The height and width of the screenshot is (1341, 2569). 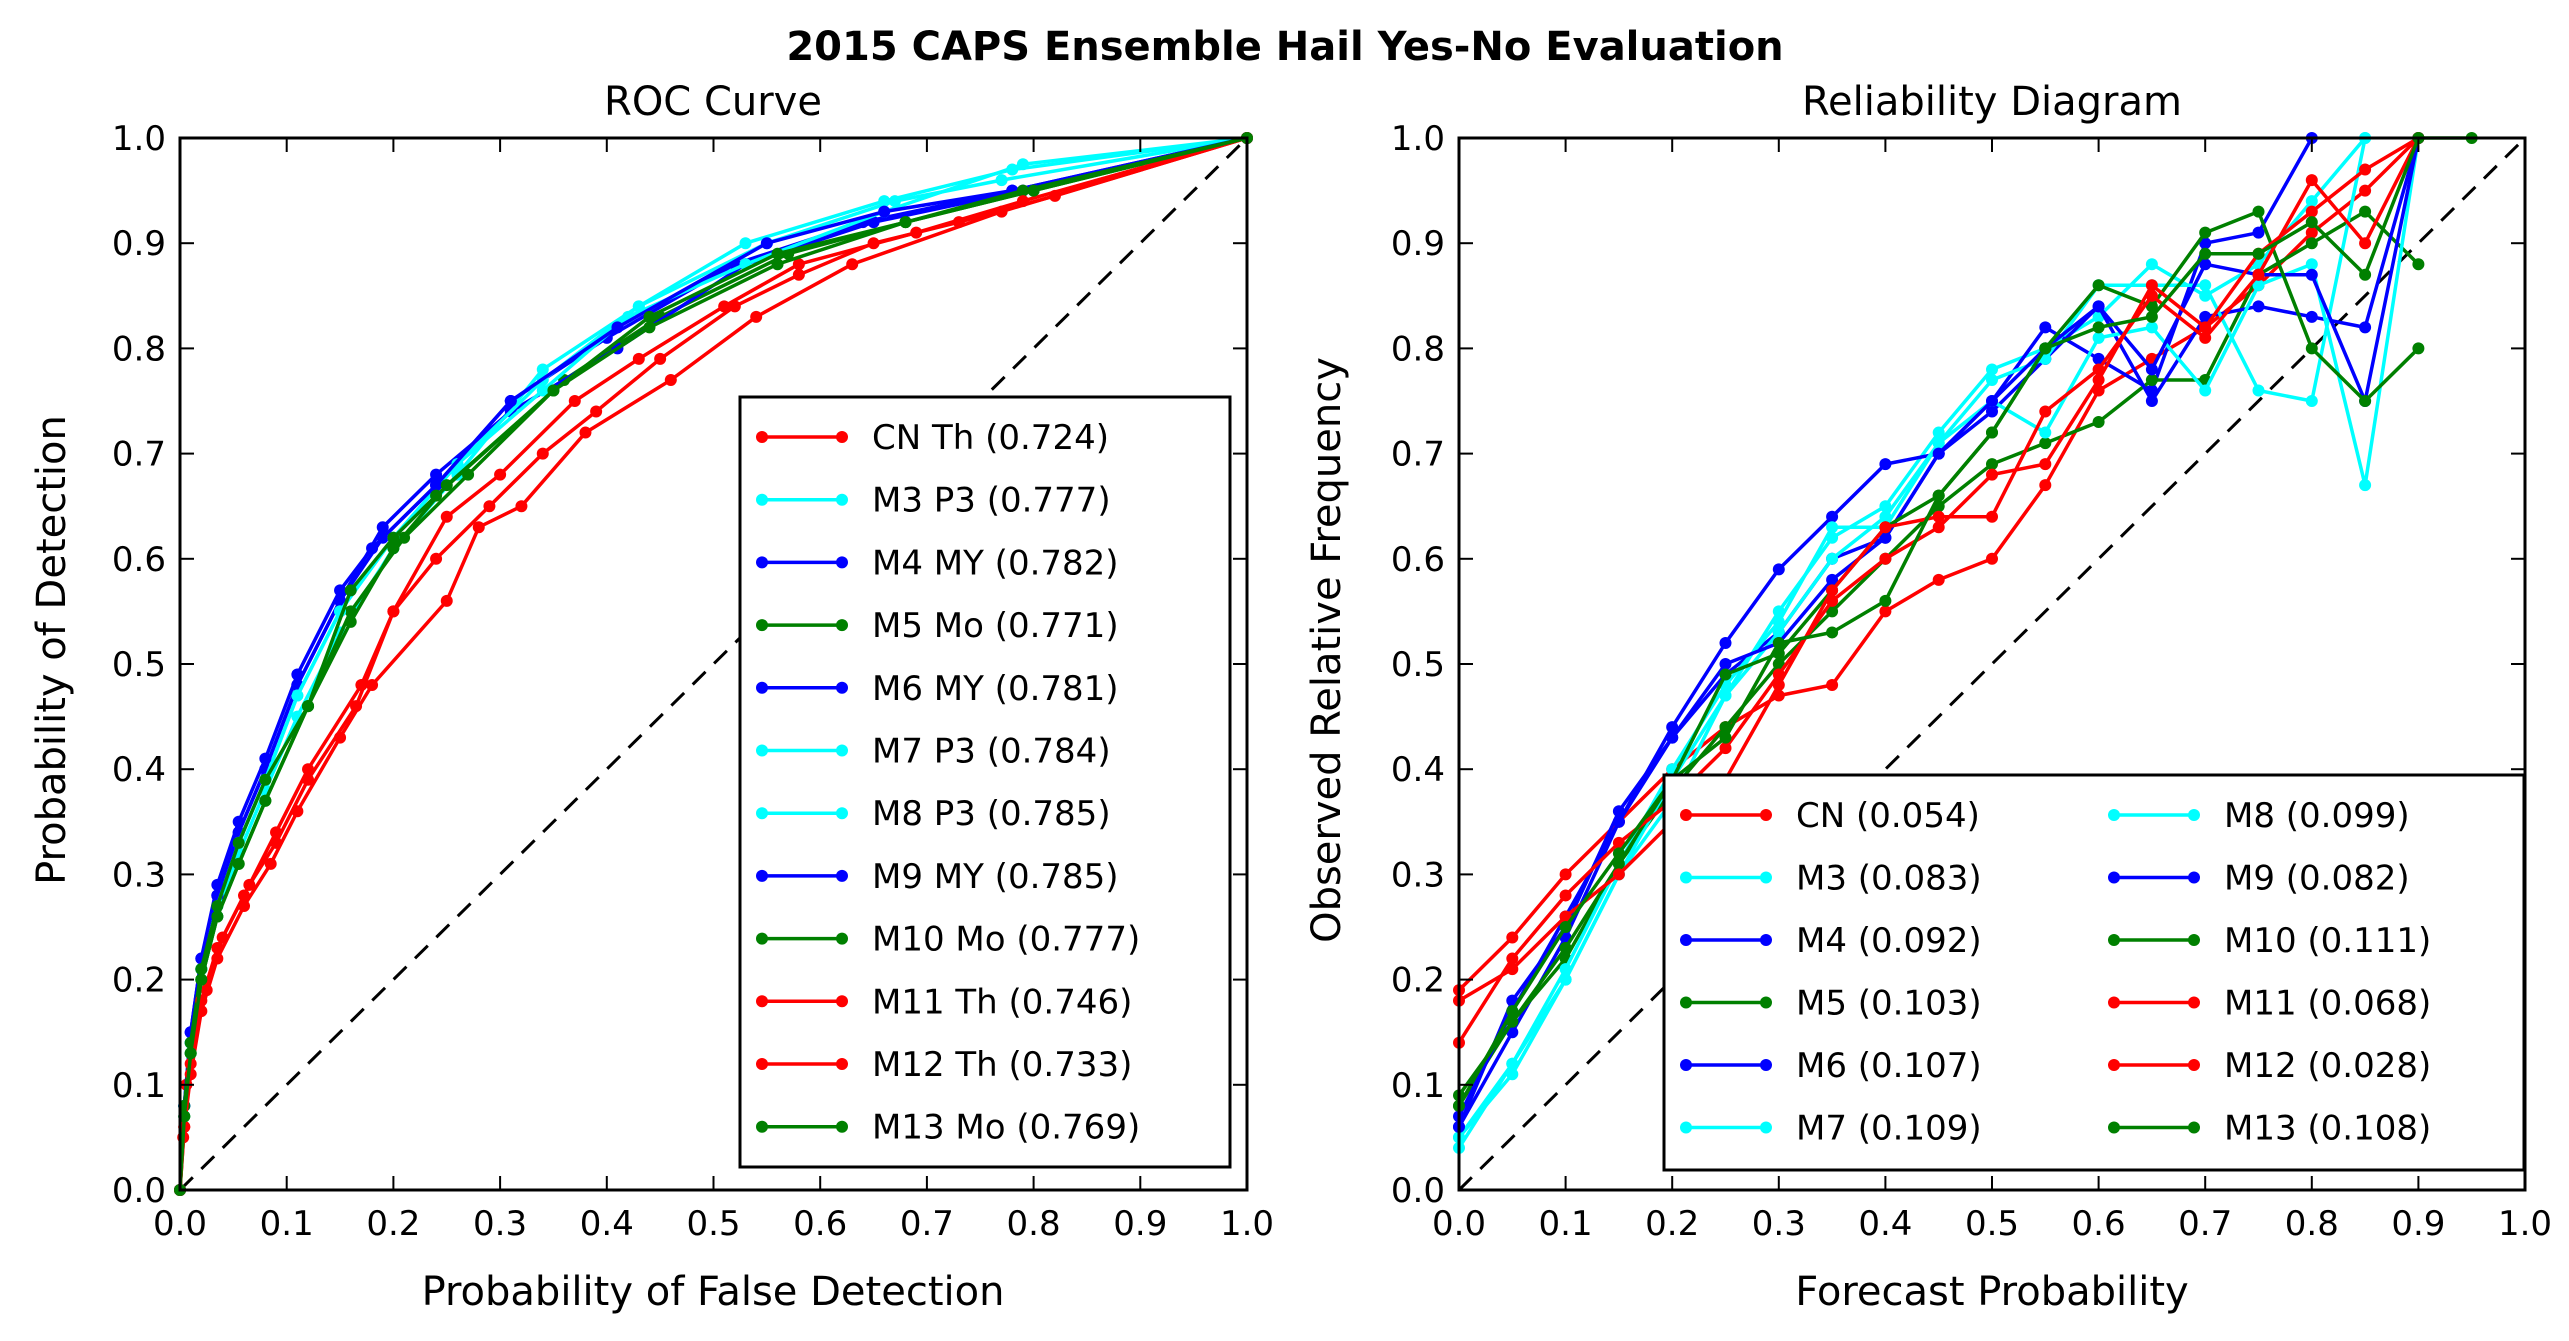 What do you see at coordinates (995, 877) in the screenshot?
I see `roc-legend-label: M9 MY (0.785)` at bounding box center [995, 877].